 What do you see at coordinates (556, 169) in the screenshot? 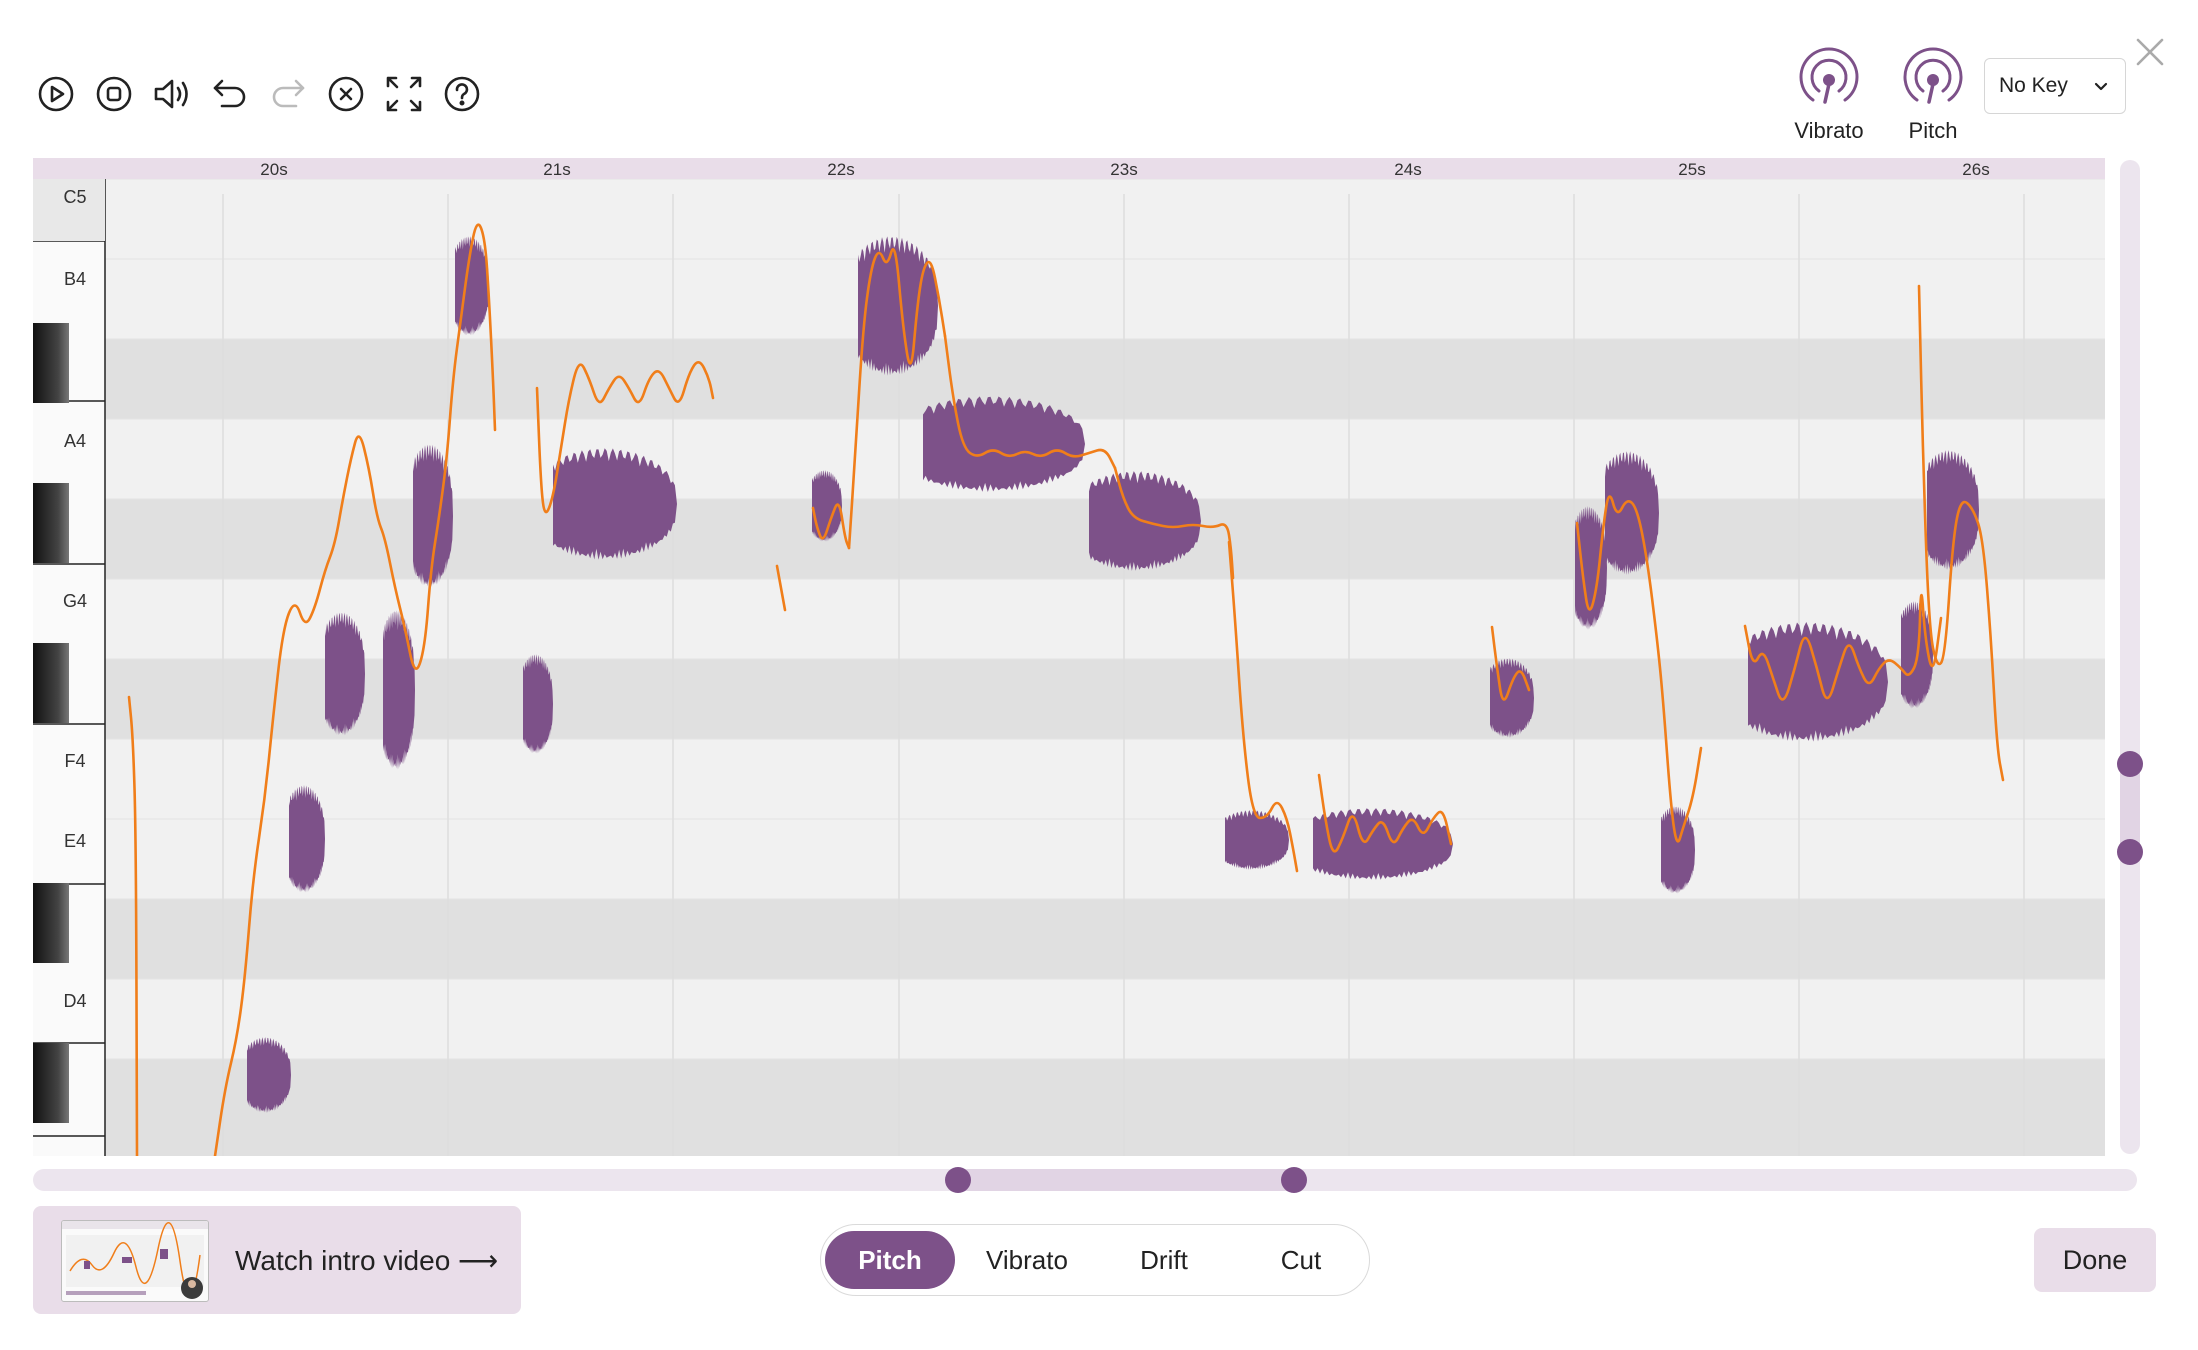
I see `time-label: 21s` at bounding box center [556, 169].